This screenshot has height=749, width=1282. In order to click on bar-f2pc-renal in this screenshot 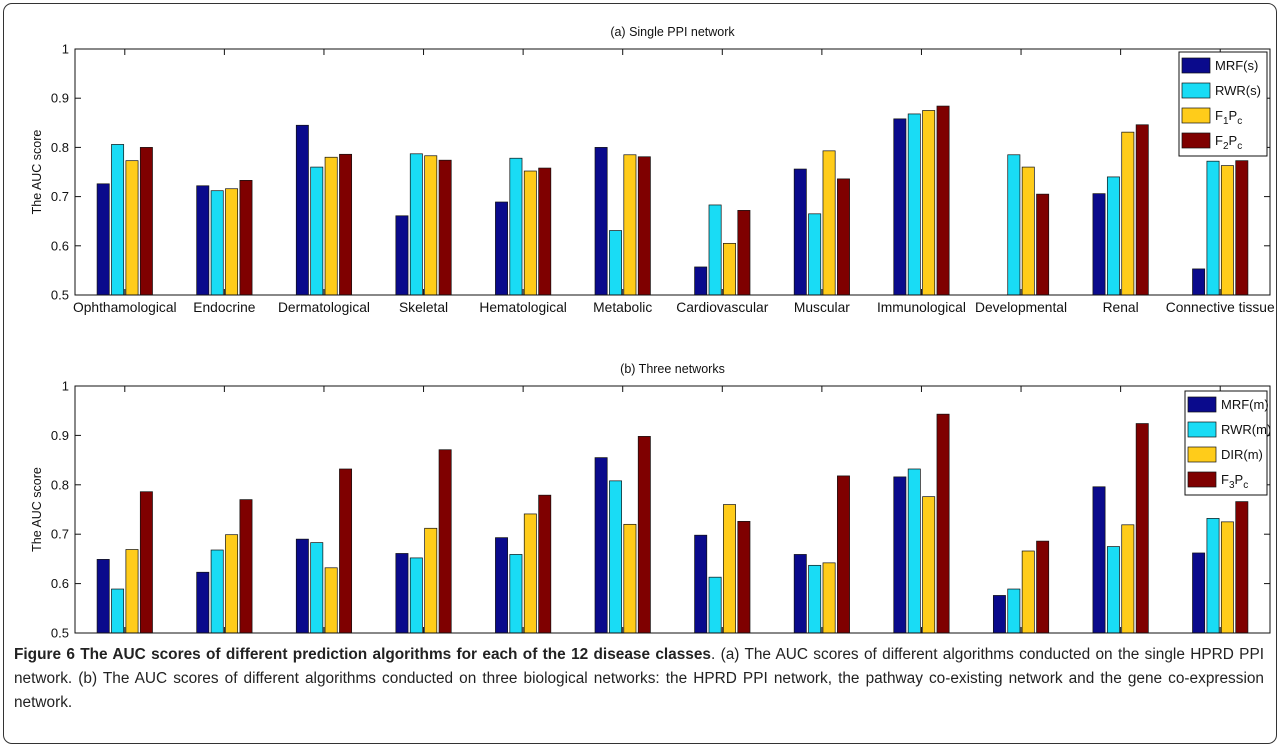, I will do `click(1142, 210)`.